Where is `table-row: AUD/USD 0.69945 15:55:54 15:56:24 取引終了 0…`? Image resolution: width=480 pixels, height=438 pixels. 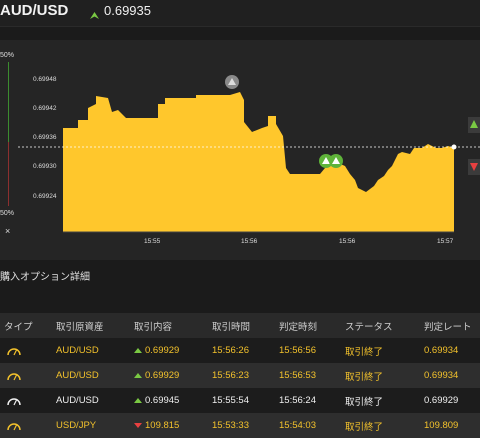 table-row: AUD/USD 0.69945 15:55:54 15:56:24 取引終了 0… is located at coordinates (240, 400).